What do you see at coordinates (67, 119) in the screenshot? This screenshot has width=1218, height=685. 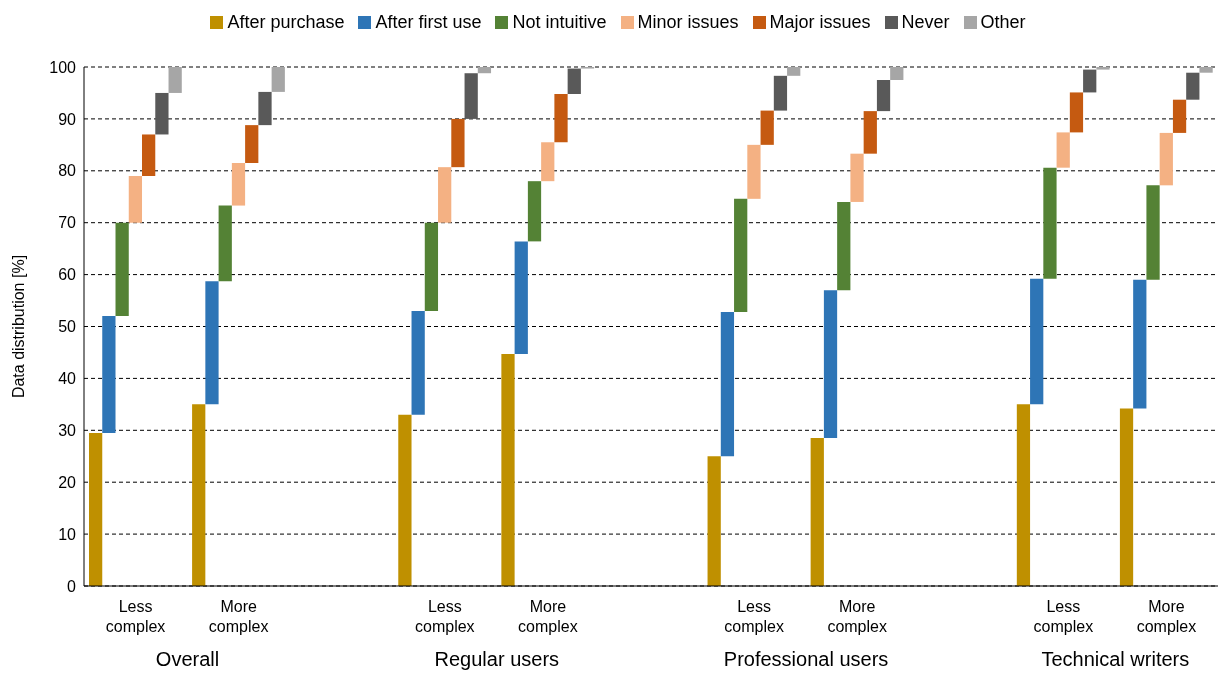 I see `y-tick-label: 90` at bounding box center [67, 119].